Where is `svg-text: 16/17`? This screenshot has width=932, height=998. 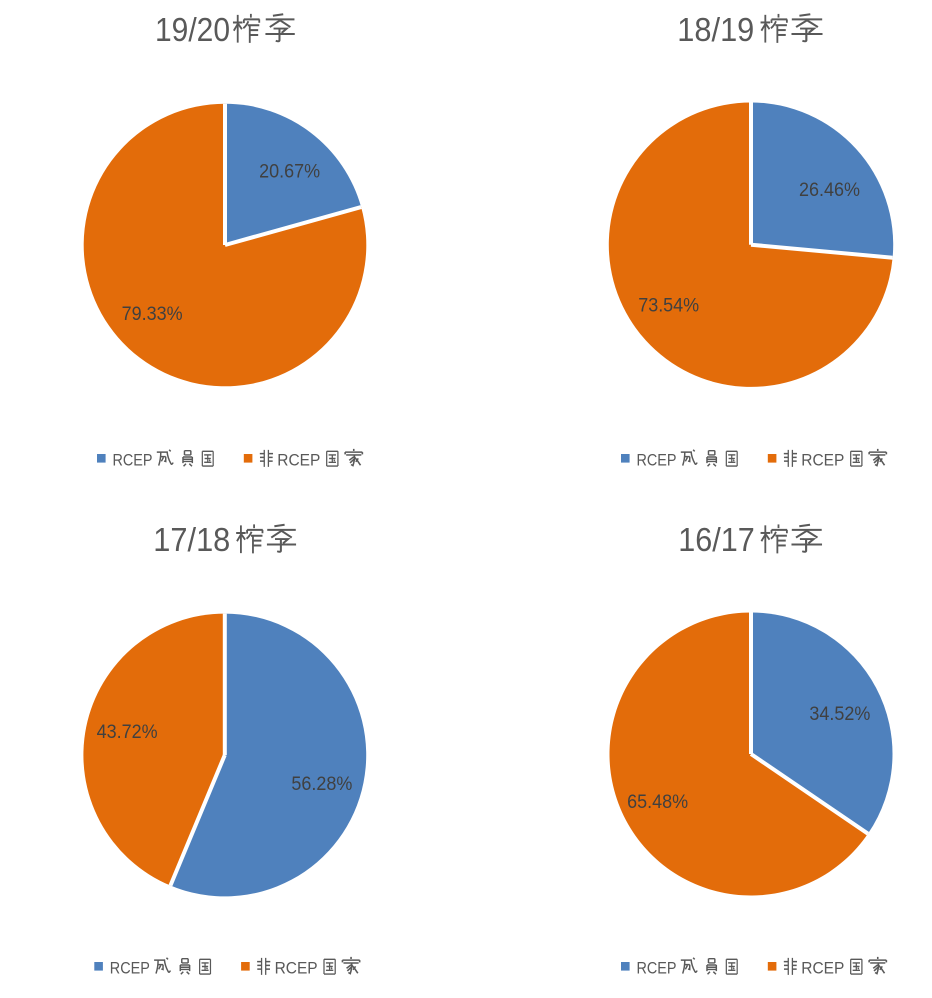 svg-text: 16/17 is located at coordinates (716, 539).